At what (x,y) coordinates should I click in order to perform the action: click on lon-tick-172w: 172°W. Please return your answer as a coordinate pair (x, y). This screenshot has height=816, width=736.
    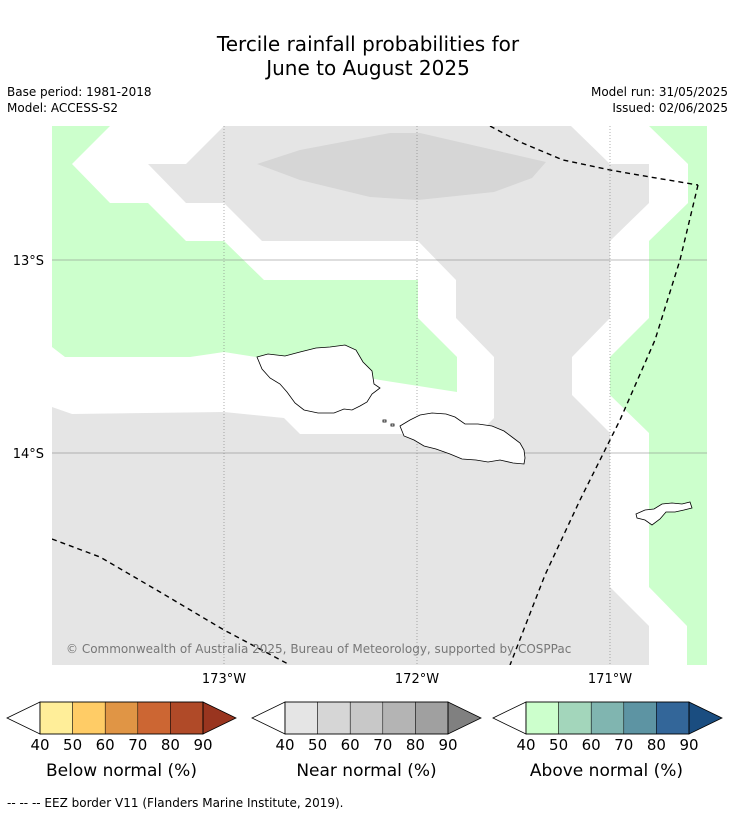
    Looking at the image, I should click on (417, 679).